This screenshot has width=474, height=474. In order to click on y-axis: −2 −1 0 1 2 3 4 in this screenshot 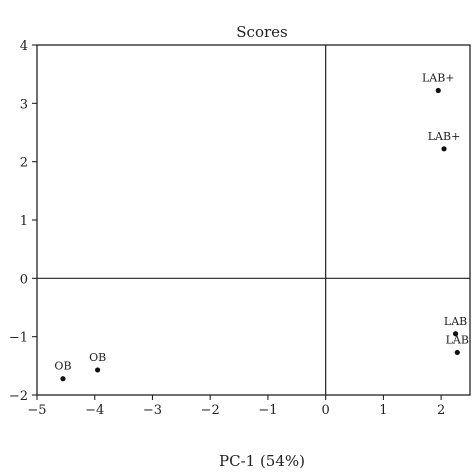, I will do `click(23, 221)`.